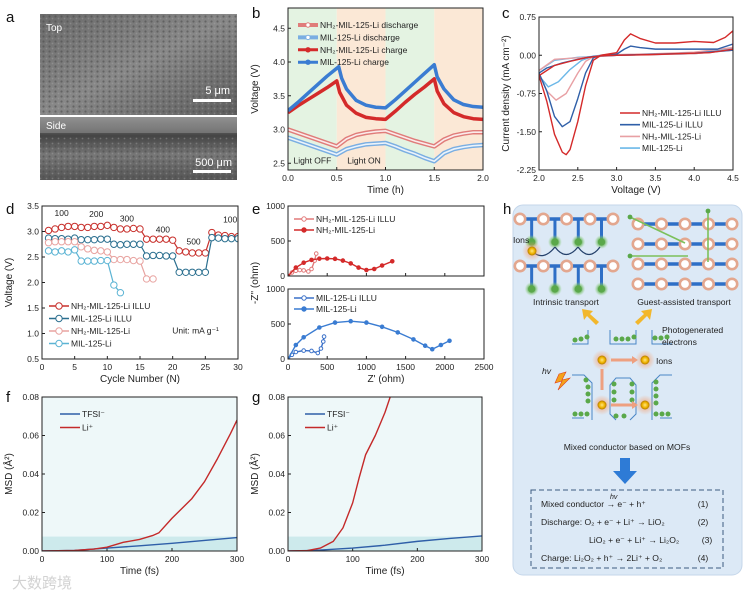  Describe the element at coordinates (417, 559) in the screenshot. I see `x-tick-label: 200` at that location.